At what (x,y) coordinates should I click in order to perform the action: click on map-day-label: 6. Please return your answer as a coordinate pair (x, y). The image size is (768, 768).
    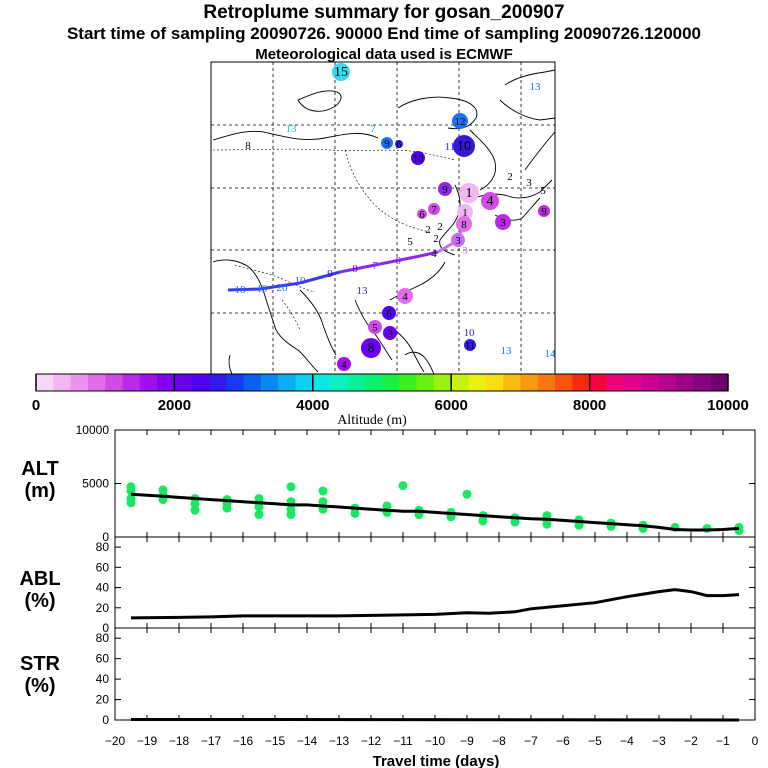
    Looking at the image, I should click on (422, 215).